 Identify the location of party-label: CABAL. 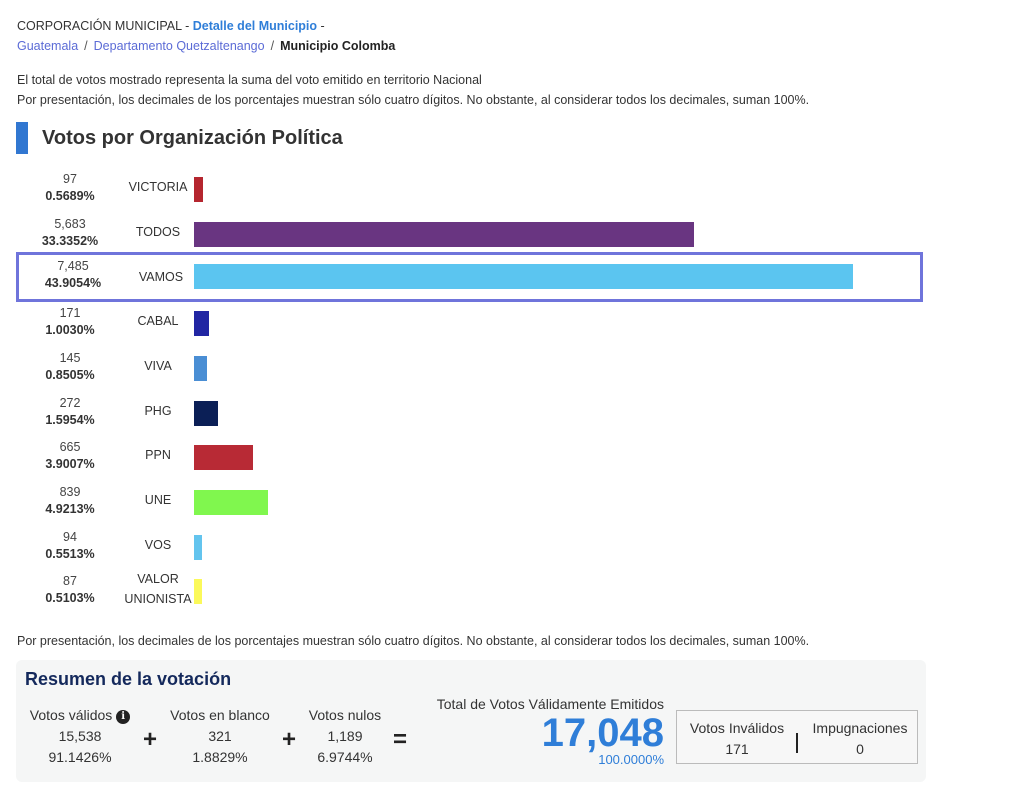
(158, 321).